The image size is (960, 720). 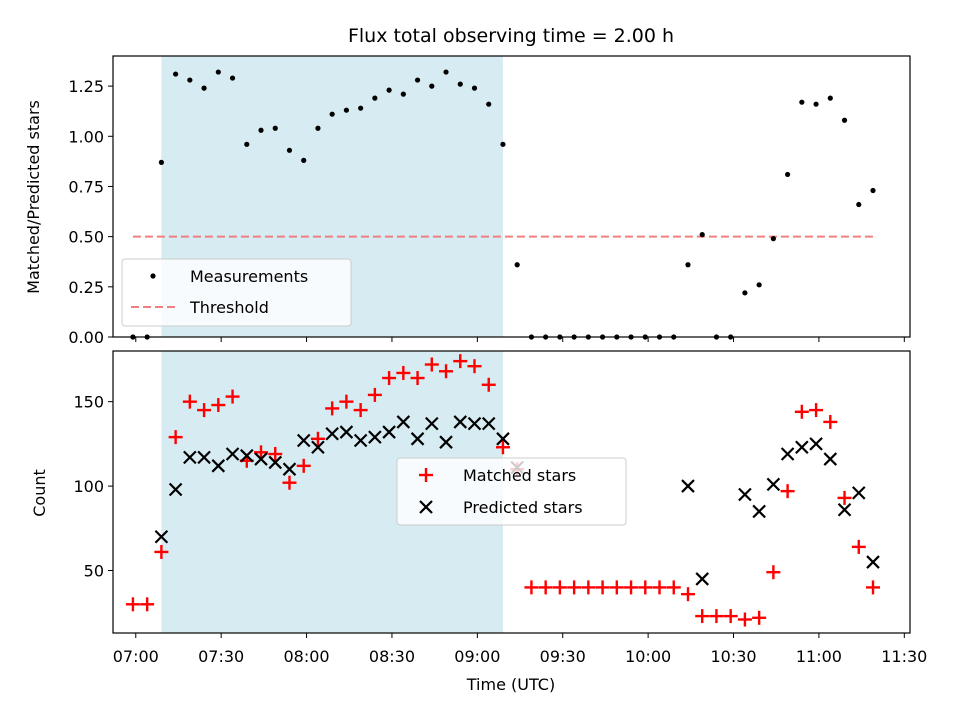 I want to click on bottom-y-ticks: 50 100 150, so click(x=93, y=487).